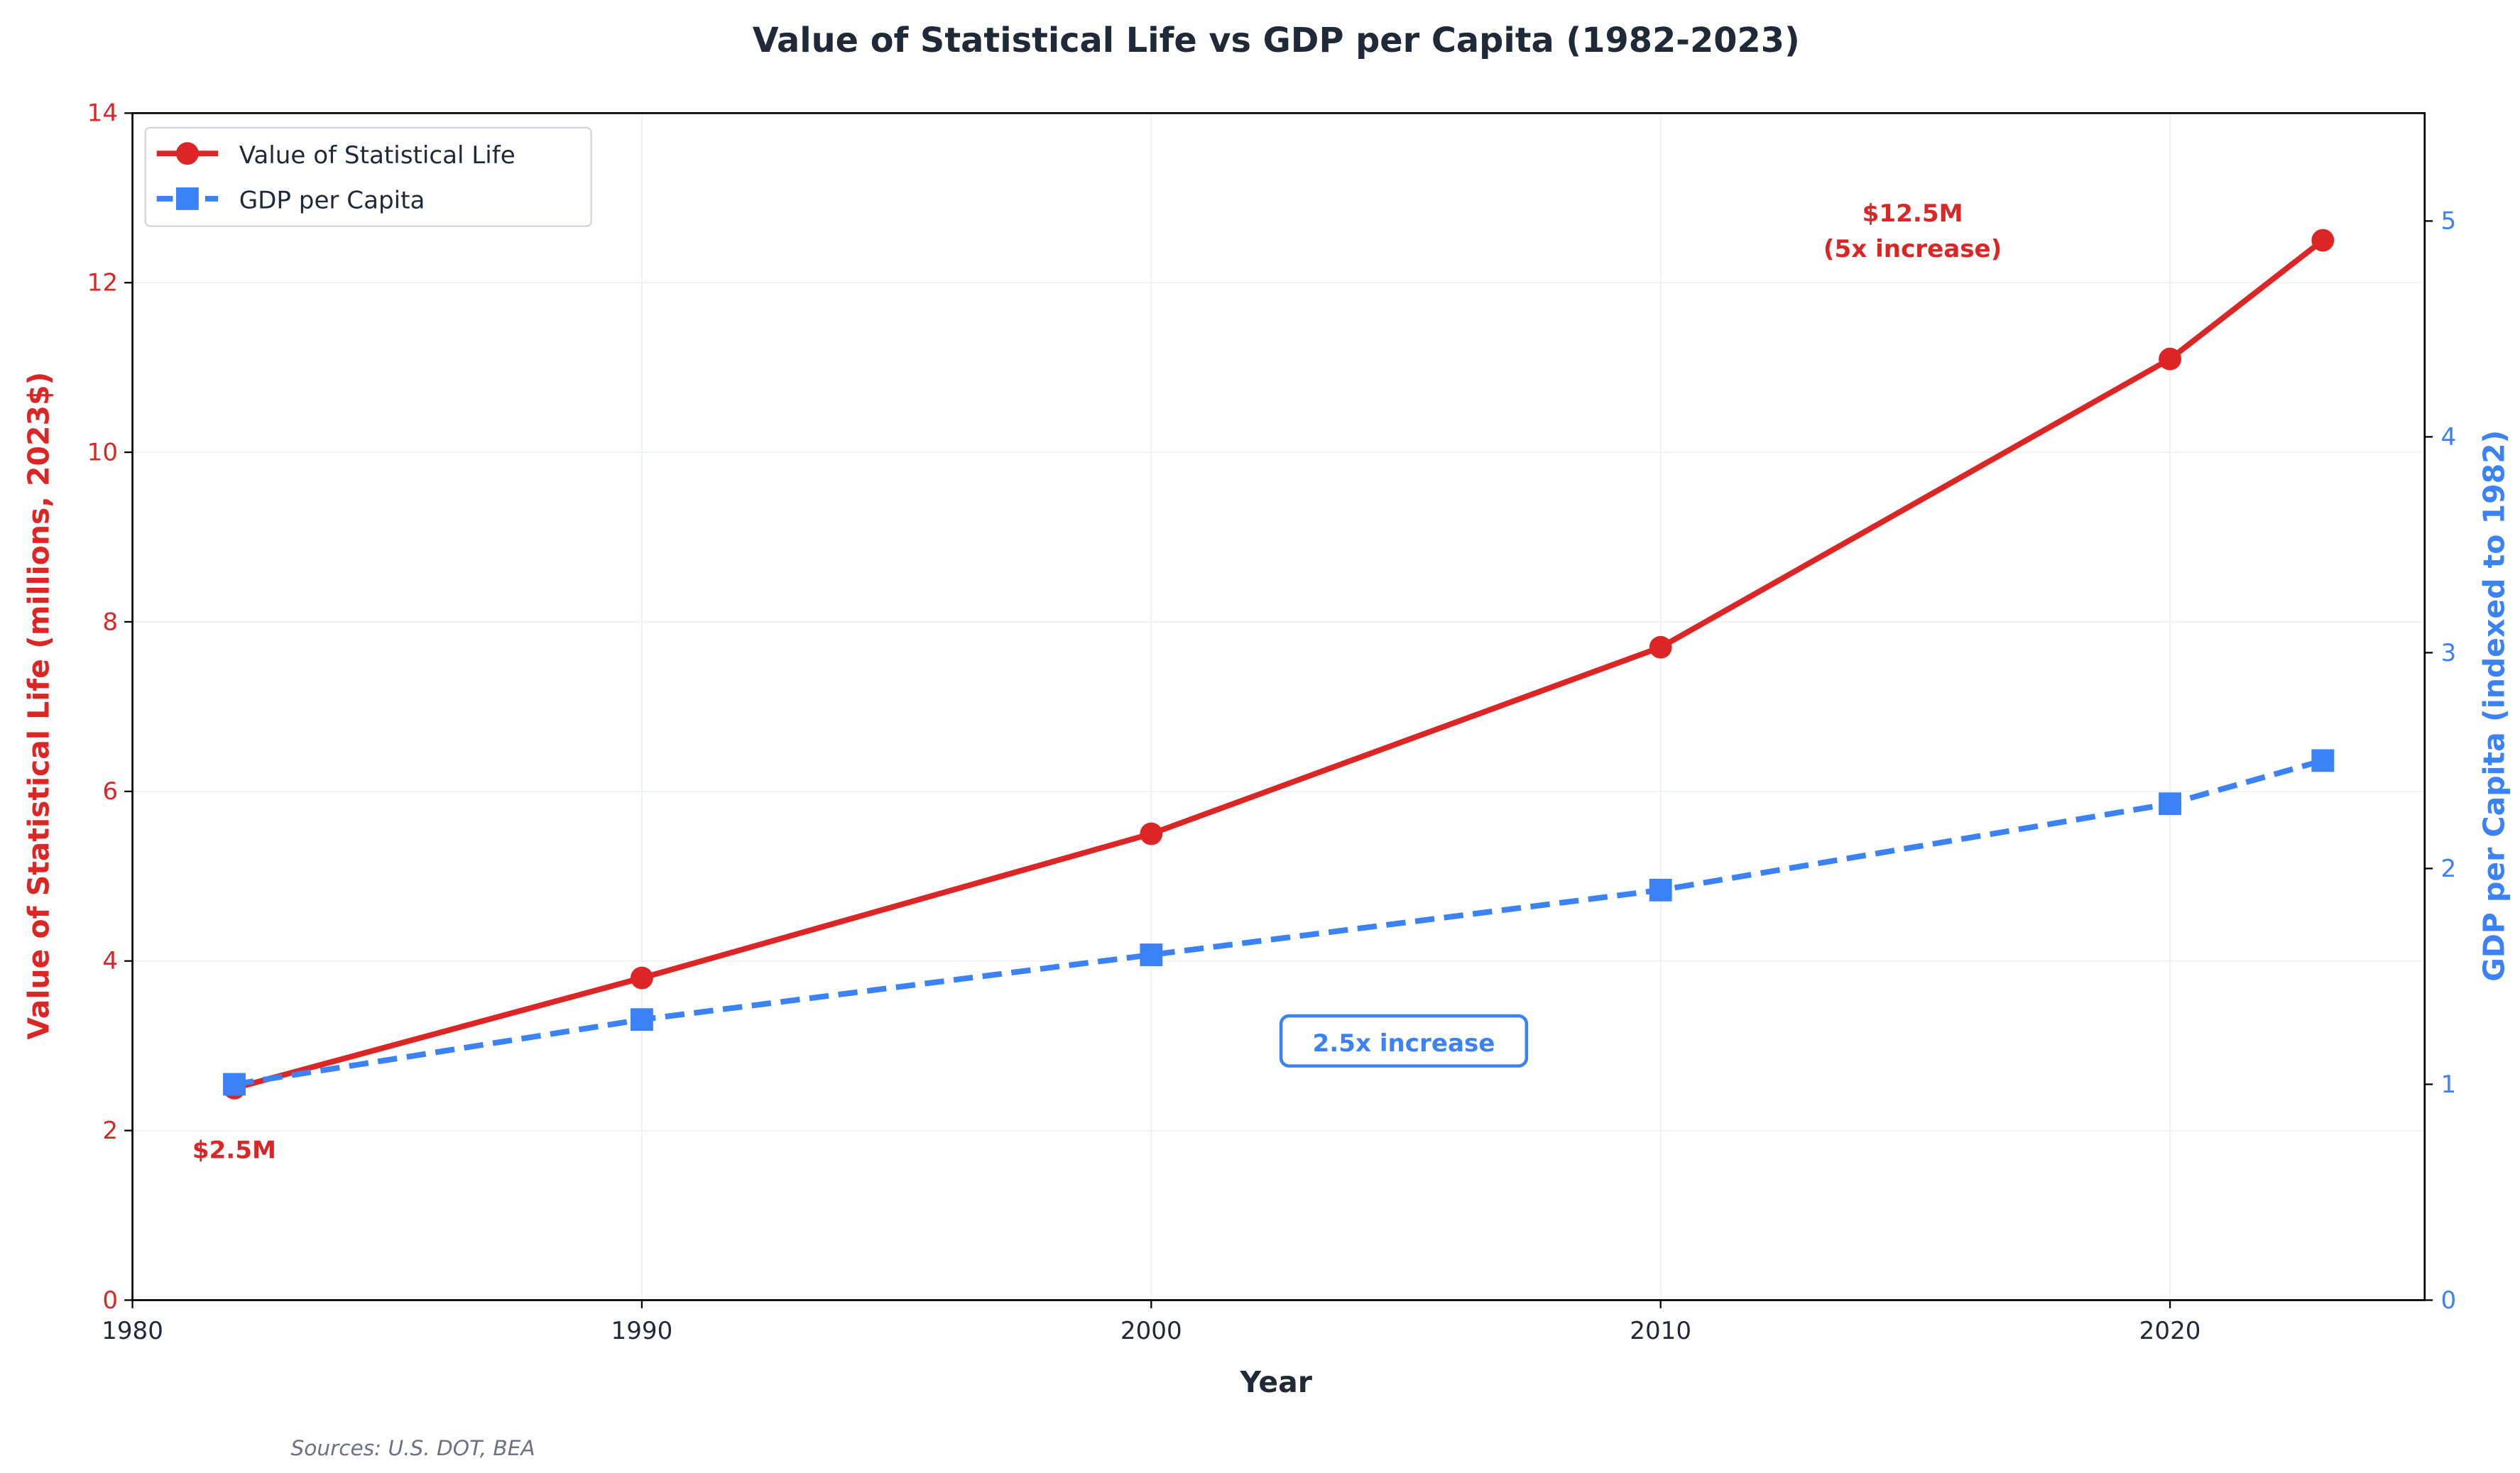  I want to click on x-ticks: 1980 1990 2000 2010 2020, so click(1151, 1322).